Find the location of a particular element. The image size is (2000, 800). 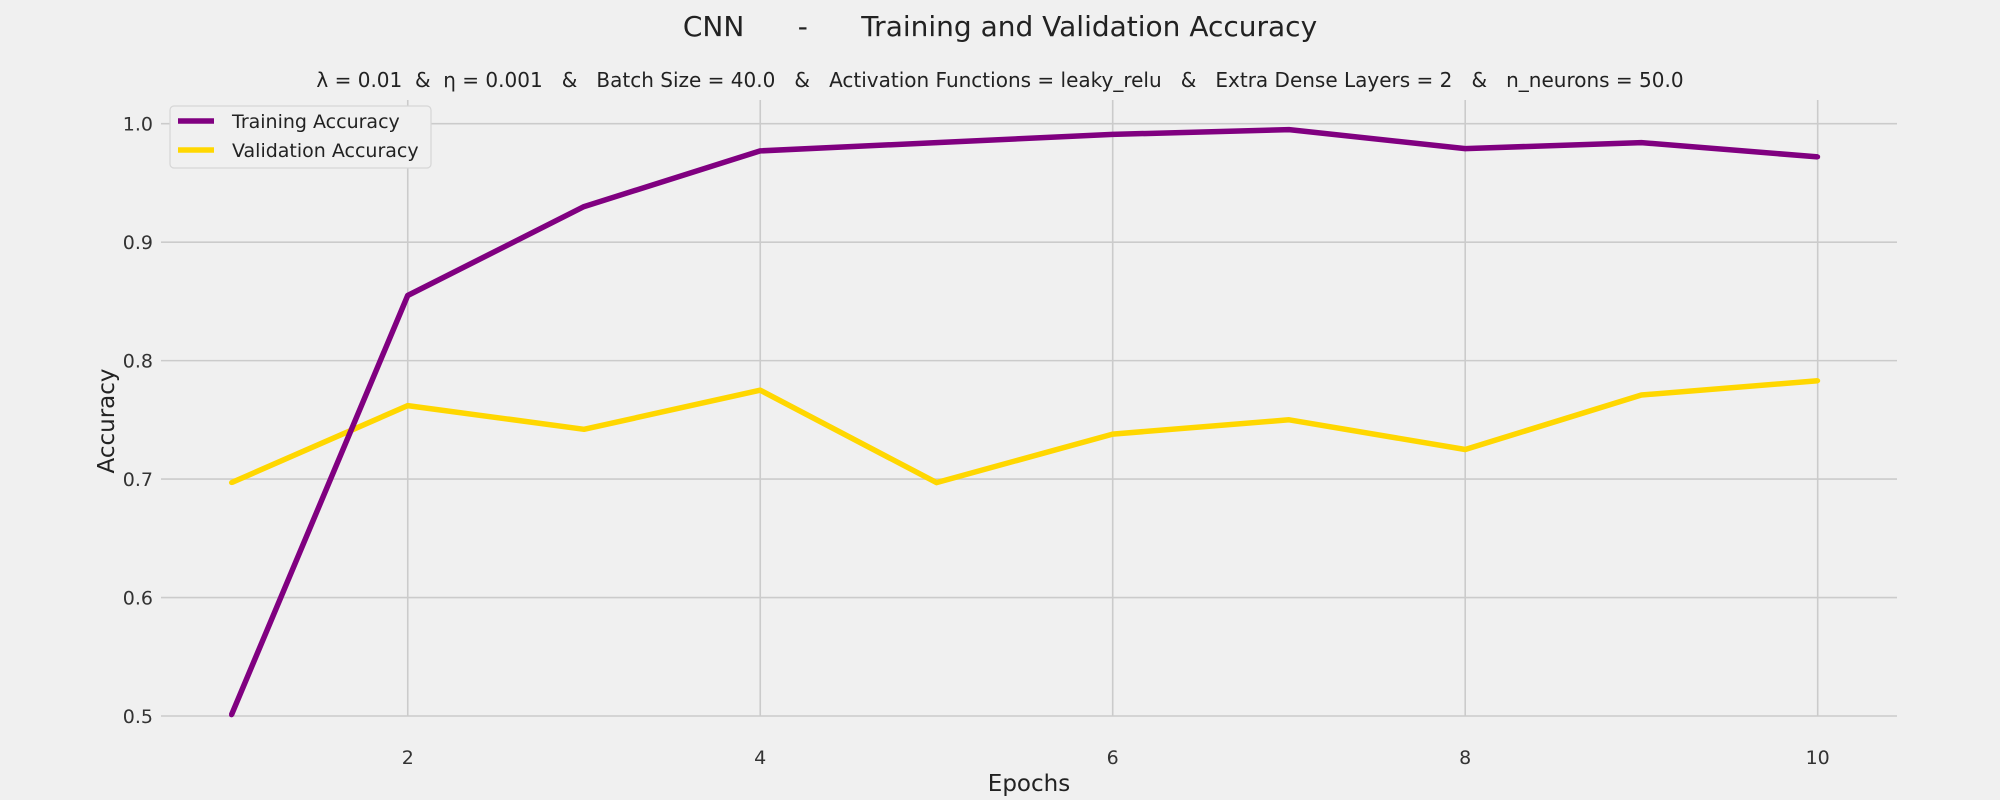

legend: Training Accuracy Validation Accuracy is located at coordinates (300, 137).